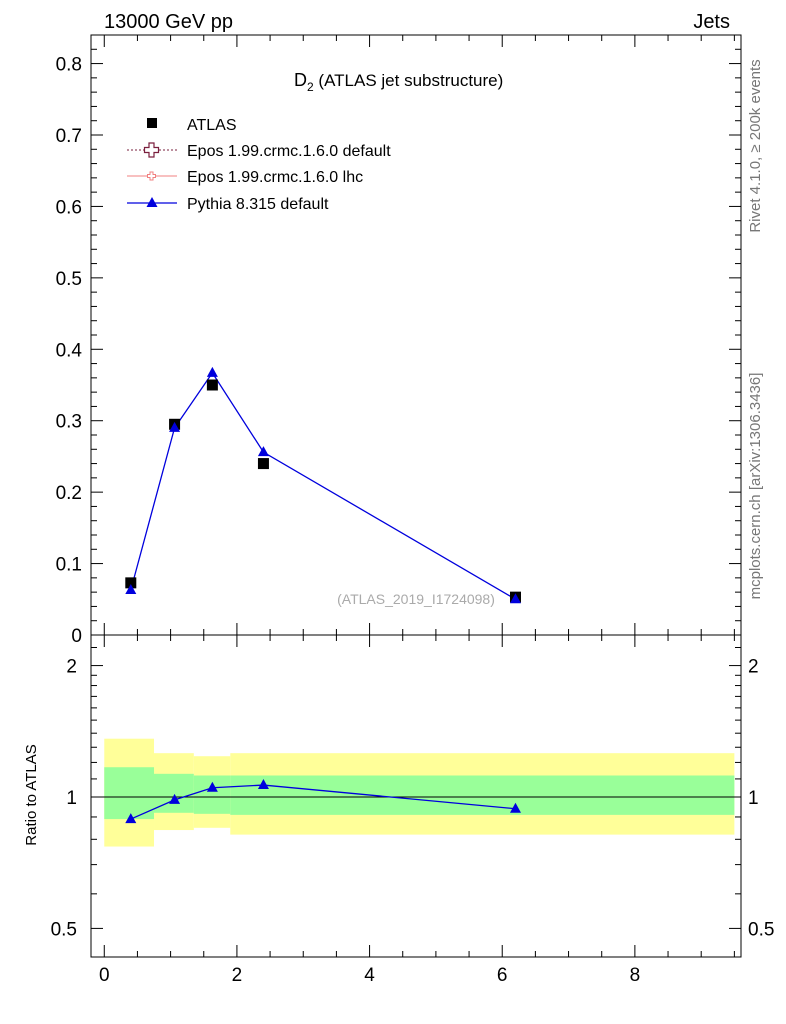 The height and width of the screenshot is (1024, 786). Describe the element at coordinates (409, 80) in the screenshot. I see `plot-title-rest: (ATLAS jet substructure)` at that location.